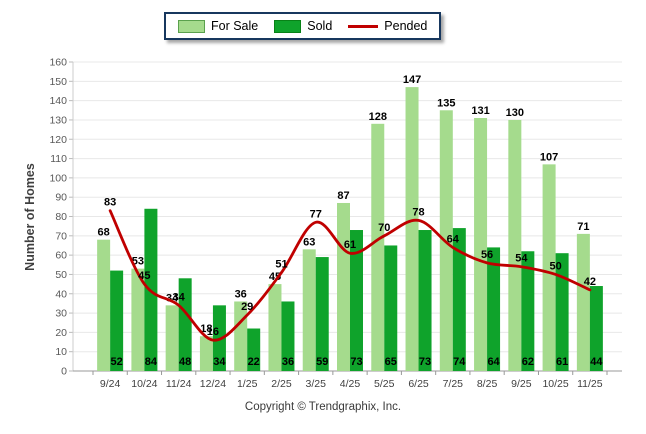  What do you see at coordinates (179, 384) in the screenshot?
I see `x-tick-label: 11/24` at bounding box center [179, 384].